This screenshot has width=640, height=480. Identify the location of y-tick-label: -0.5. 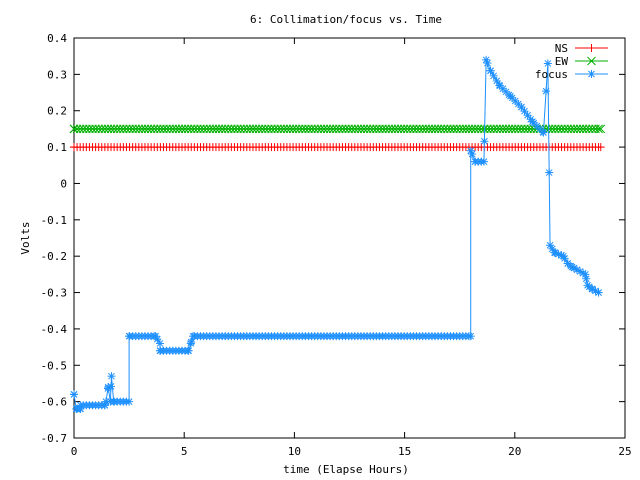
(54, 365).